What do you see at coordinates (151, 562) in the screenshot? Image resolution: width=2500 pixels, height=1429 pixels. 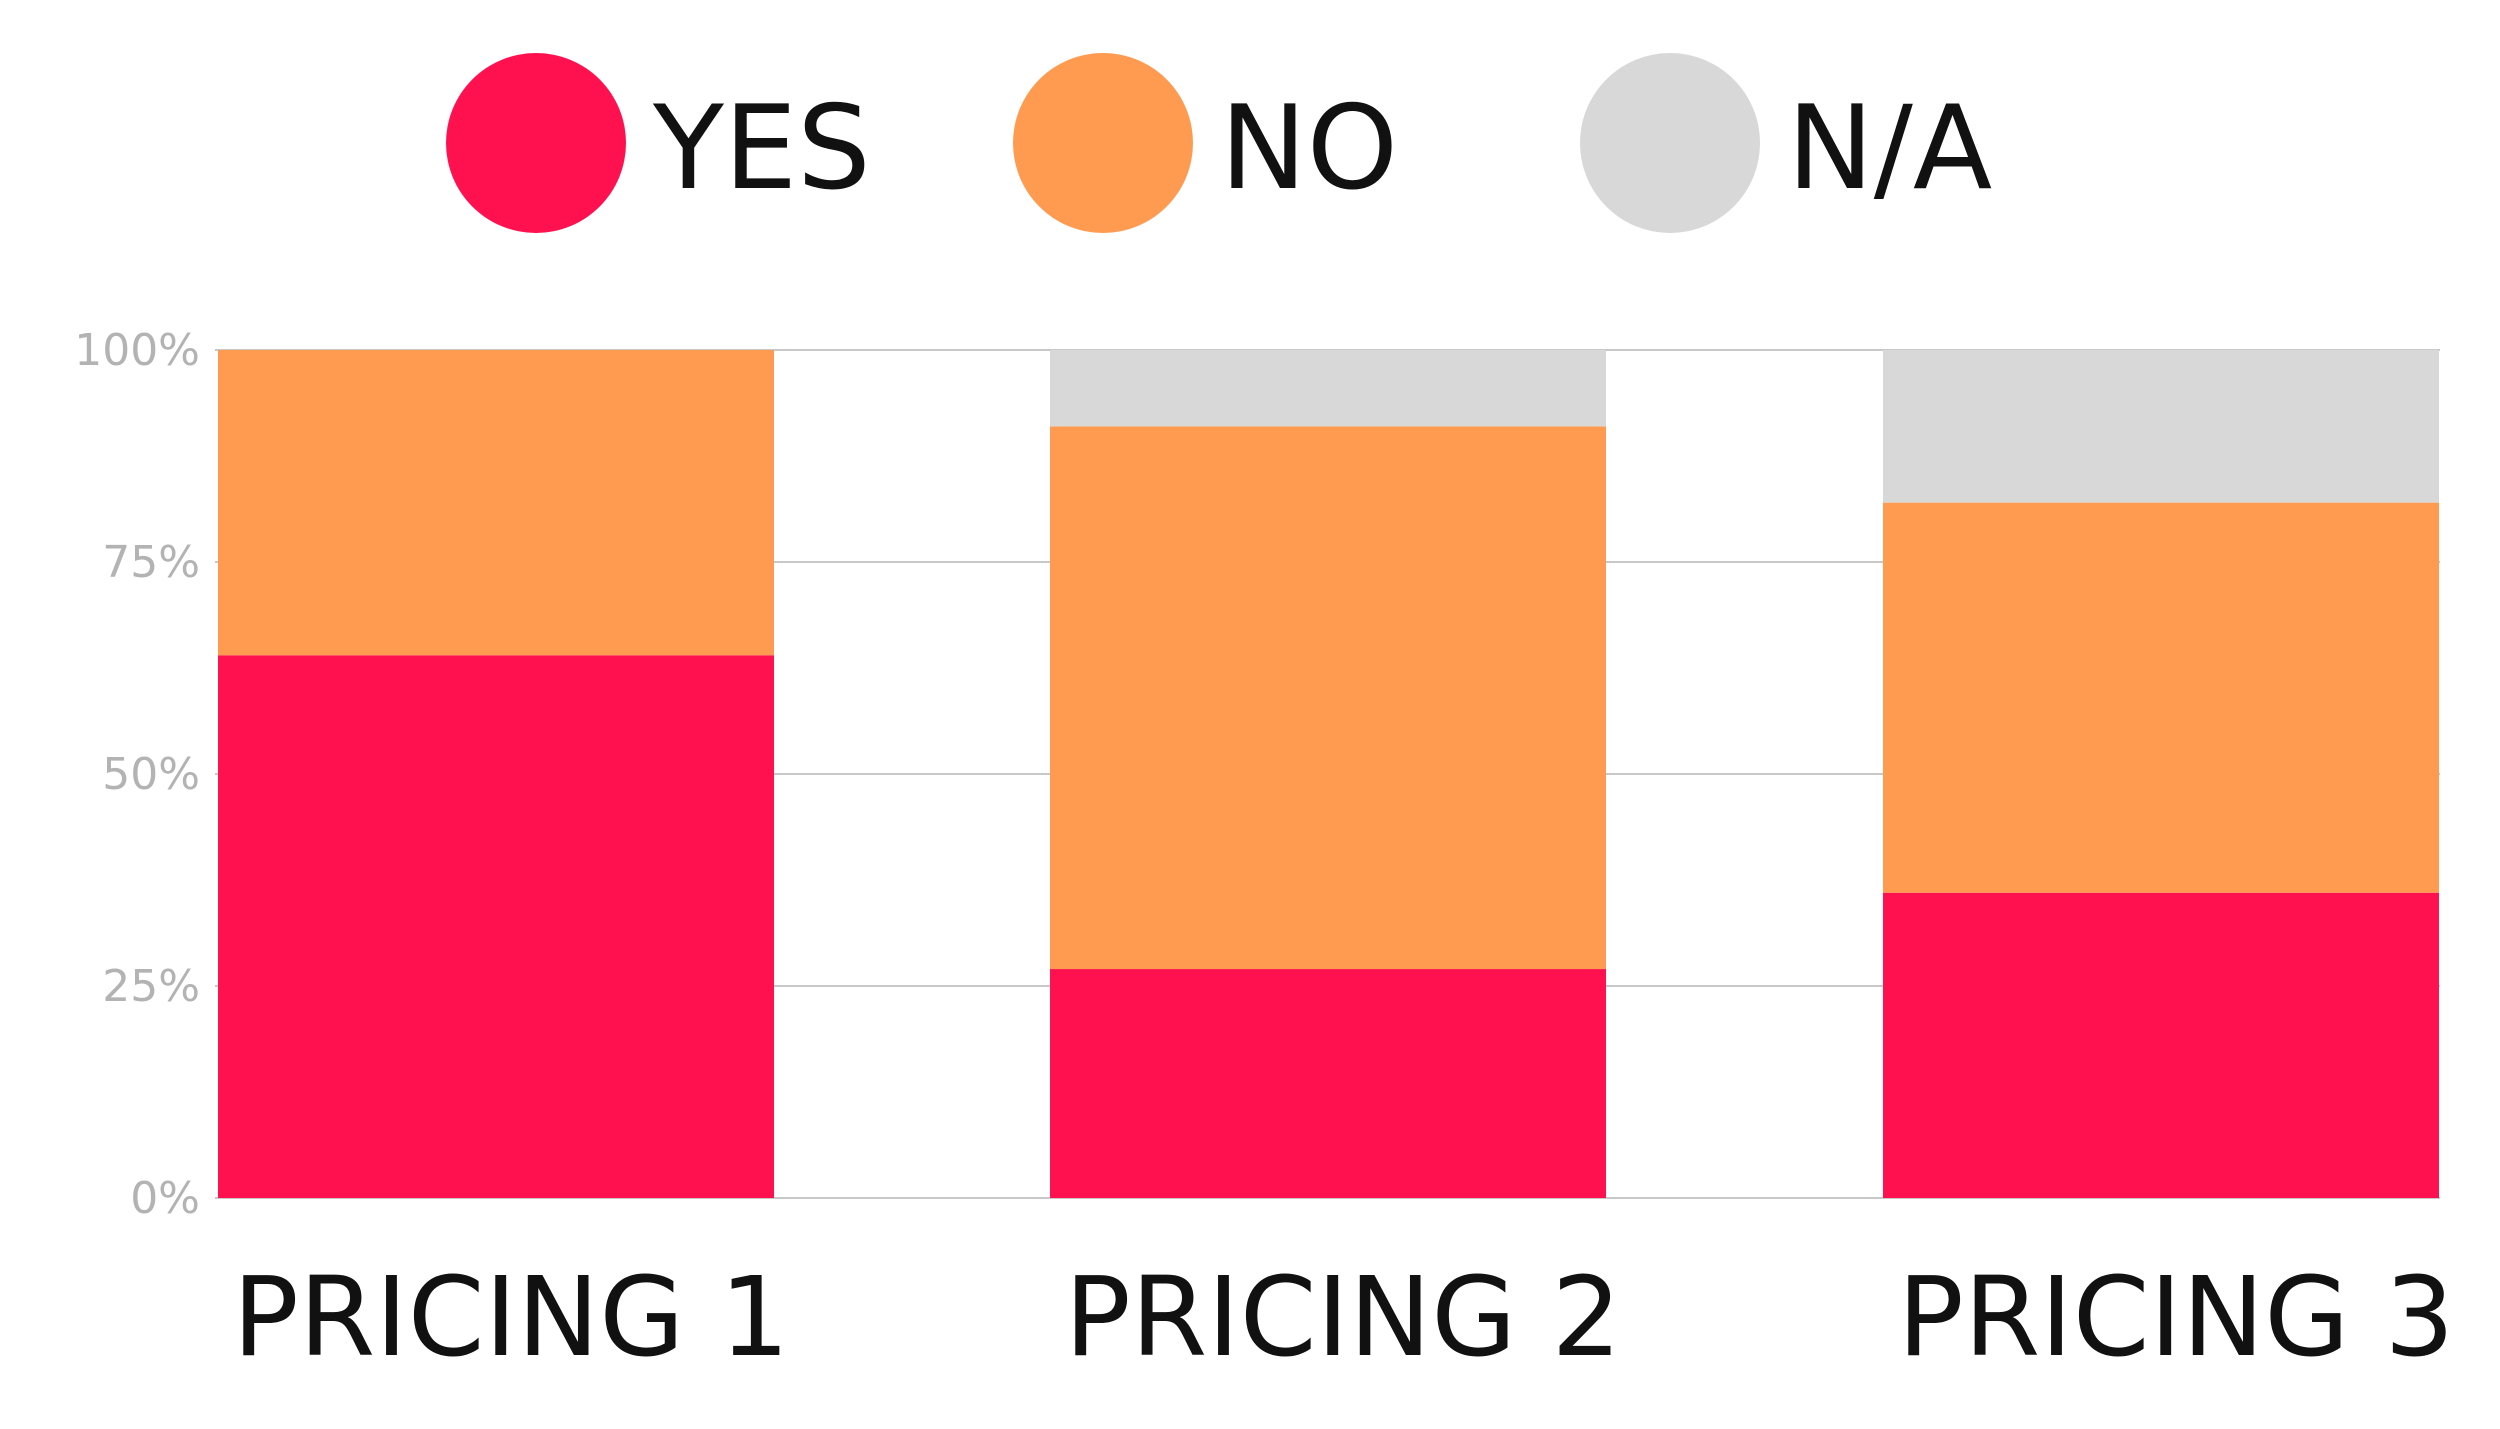 I see `y-tick-label: 75%` at bounding box center [151, 562].